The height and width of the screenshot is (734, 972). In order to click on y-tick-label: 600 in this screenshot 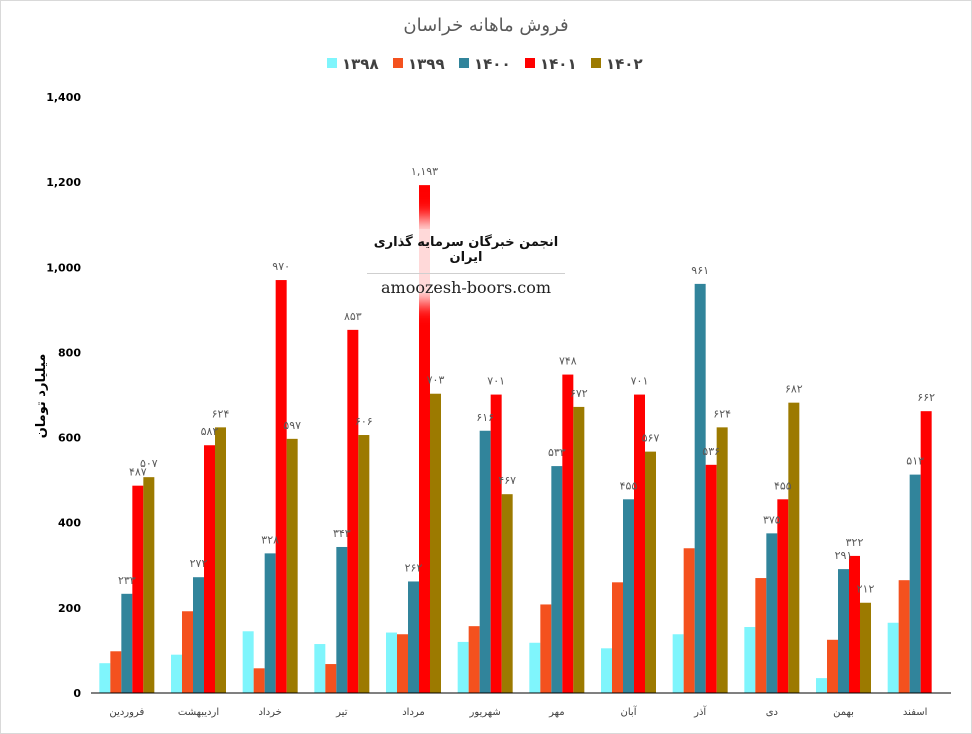, I will do `click(69, 438)`.